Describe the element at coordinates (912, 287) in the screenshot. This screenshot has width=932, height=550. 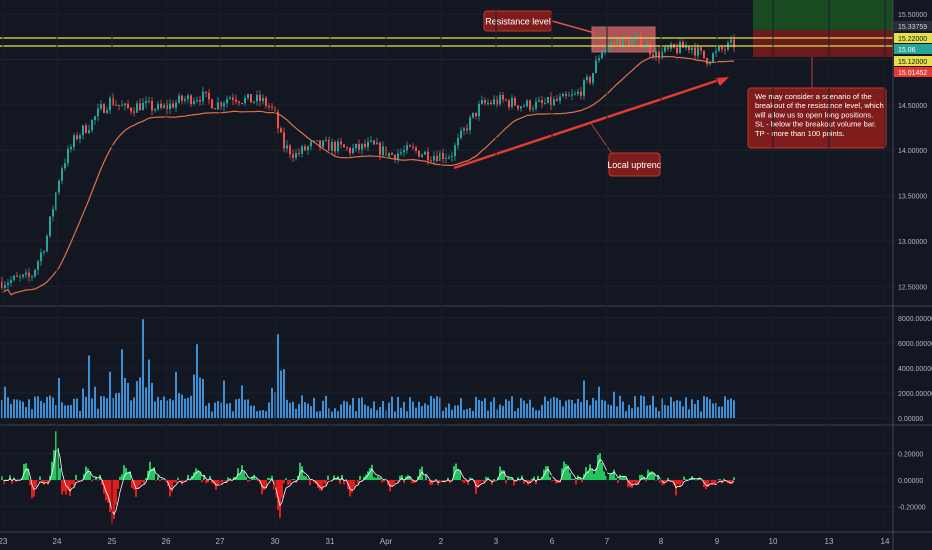
I see `price-tick-label: 12.50000` at that location.